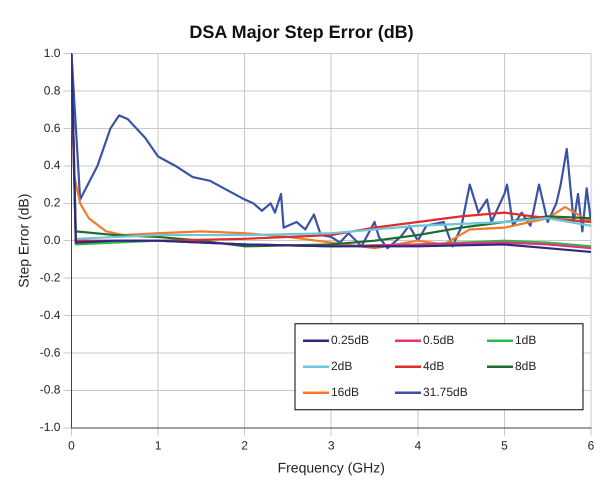 The image size is (607, 489). Describe the element at coordinates (72, 445) in the screenshot. I see `x-tick-label: 0` at that location.